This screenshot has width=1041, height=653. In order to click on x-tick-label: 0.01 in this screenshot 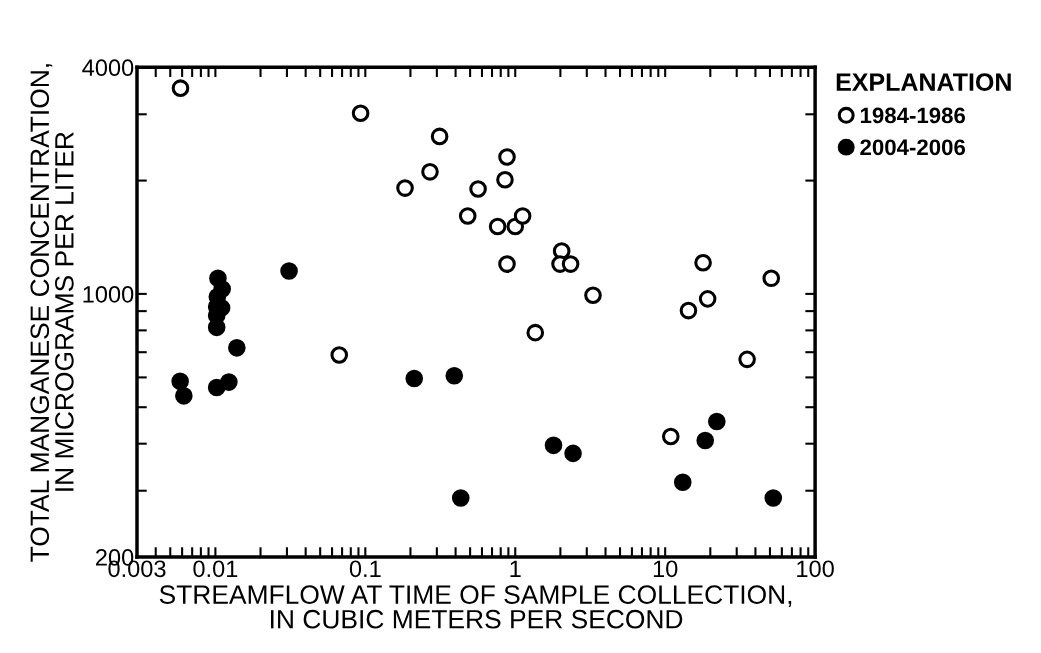, I will do `click(215, 569)`.